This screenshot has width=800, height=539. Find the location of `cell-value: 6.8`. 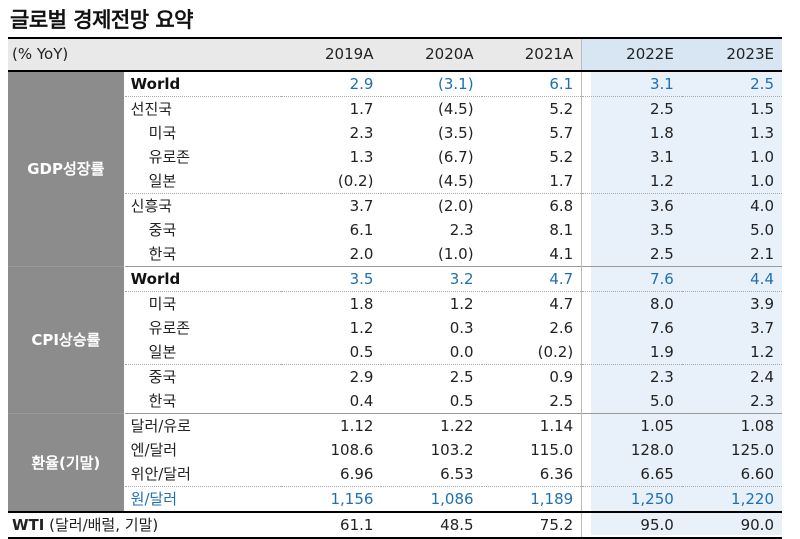

cell-value: 6.8 is located at coordinates (531, 205).